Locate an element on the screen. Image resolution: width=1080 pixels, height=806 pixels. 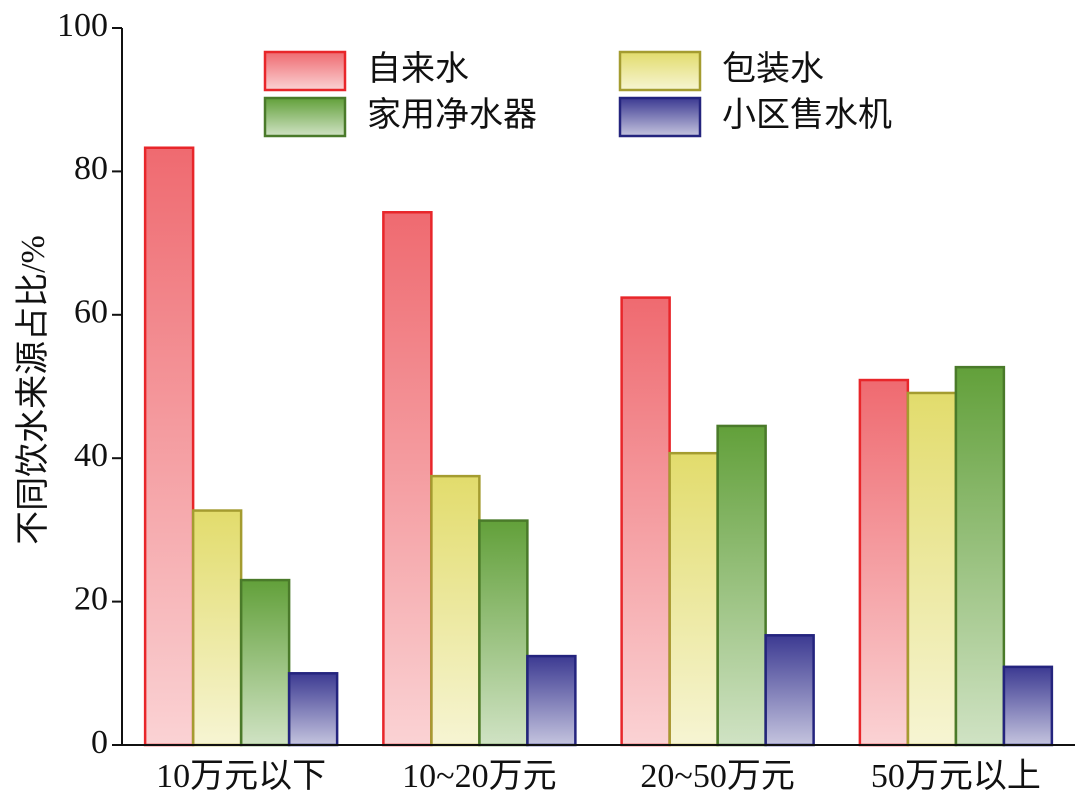
y-axis-label: 不同饮水来源占比/% is located at coordinates (33, 390).